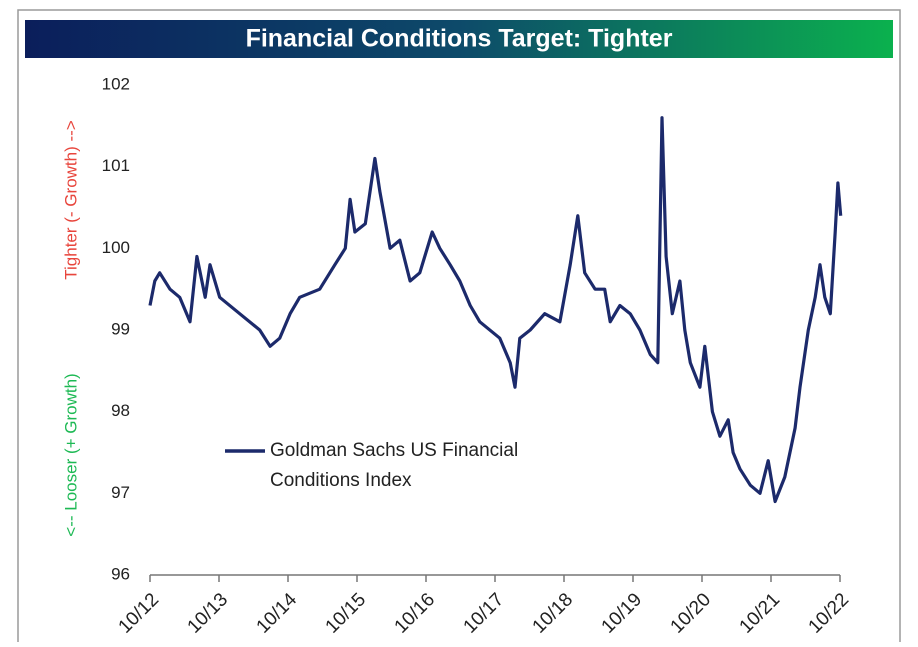 The image size is (918, 647). Describe the element at coordinates (120, 492) in the screenshot. I see `y-tick-label: 97` at that location.